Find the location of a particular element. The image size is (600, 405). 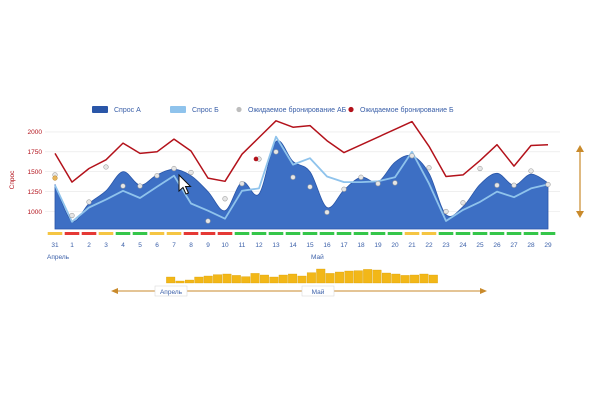

legend-dot-expected-ab is located at coordinates (239, 109).